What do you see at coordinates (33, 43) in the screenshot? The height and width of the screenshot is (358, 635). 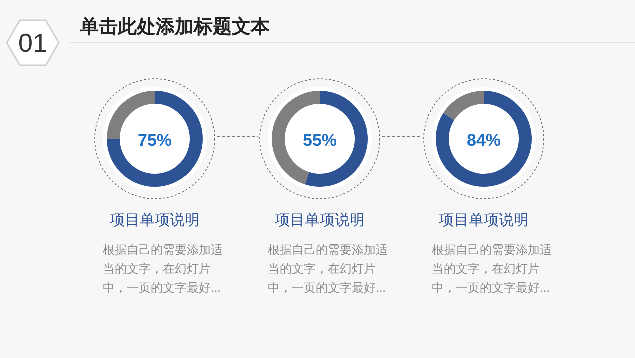 I see `text: 01` at bounding box center [33, 43].